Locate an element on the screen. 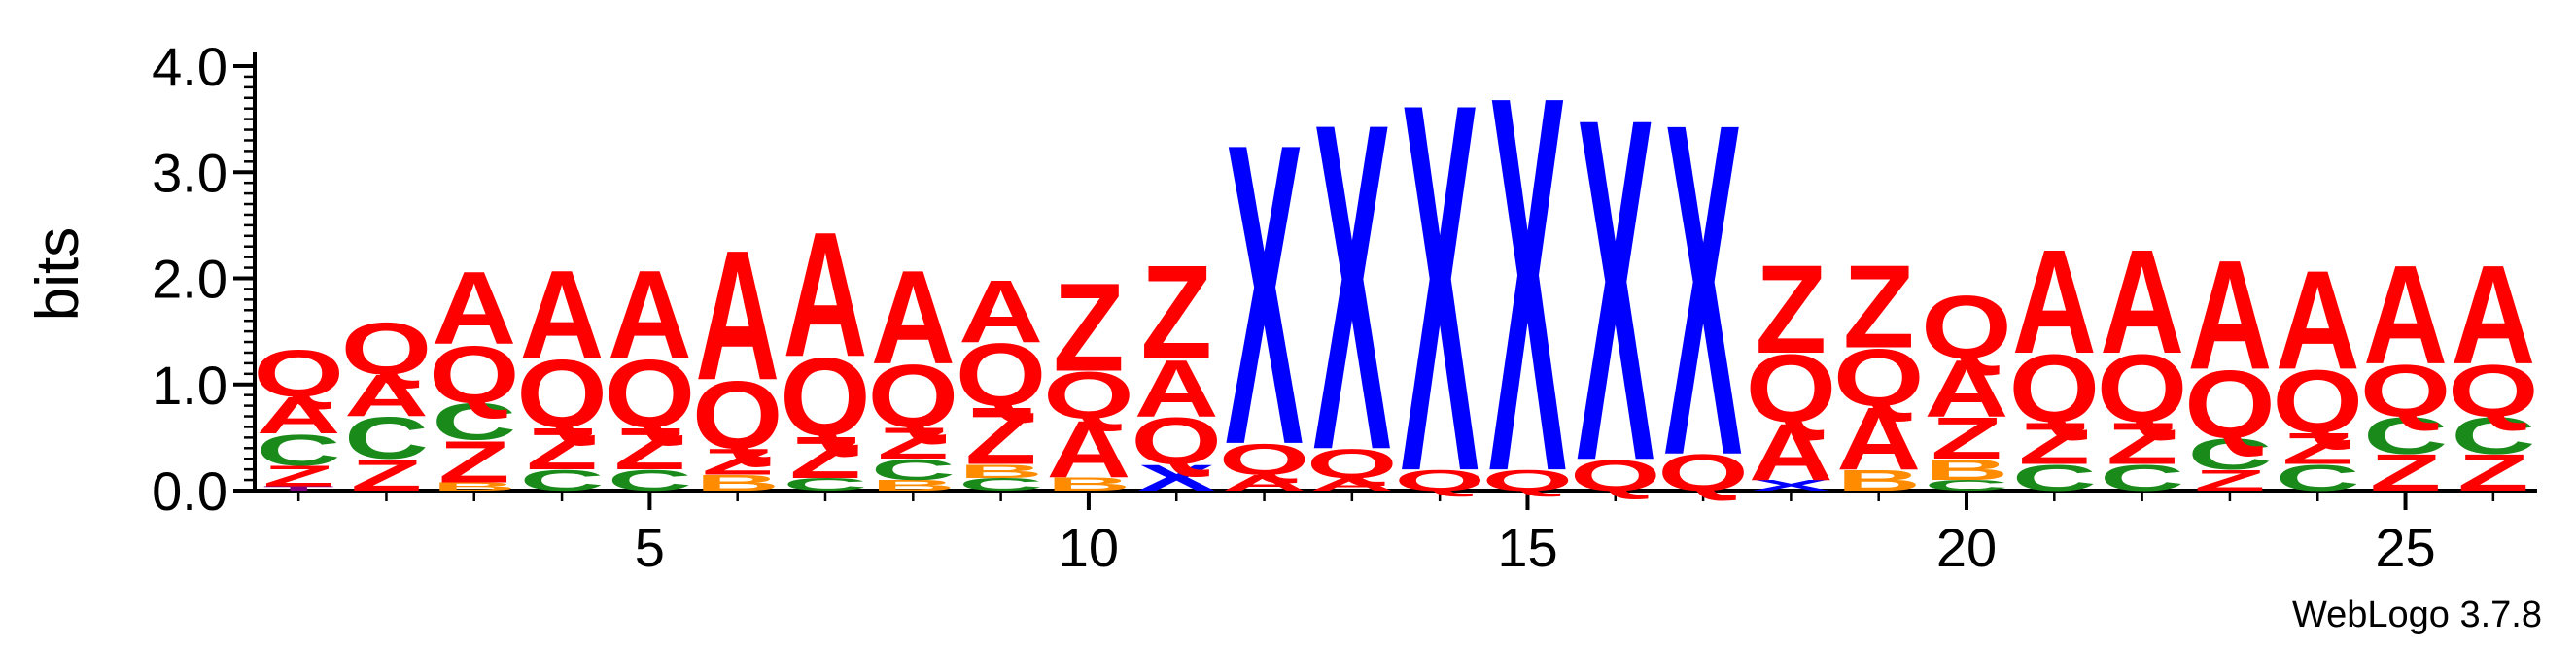 The height and width of the screenshot is (648, 2576). x-tick-label: 10 is located at coordinates (1089, 547).